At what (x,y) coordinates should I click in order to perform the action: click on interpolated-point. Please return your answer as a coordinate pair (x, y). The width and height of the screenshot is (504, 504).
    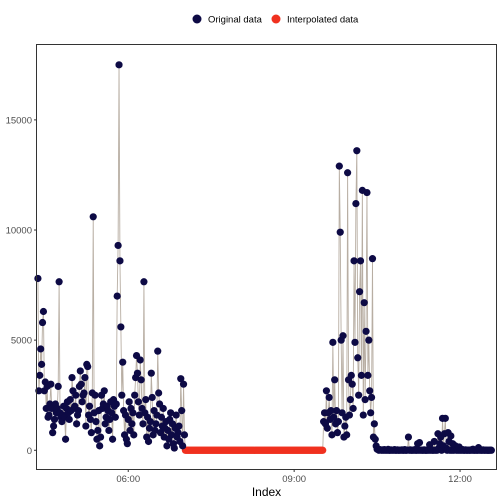
    Looking at the image, I should click on (323, 450).